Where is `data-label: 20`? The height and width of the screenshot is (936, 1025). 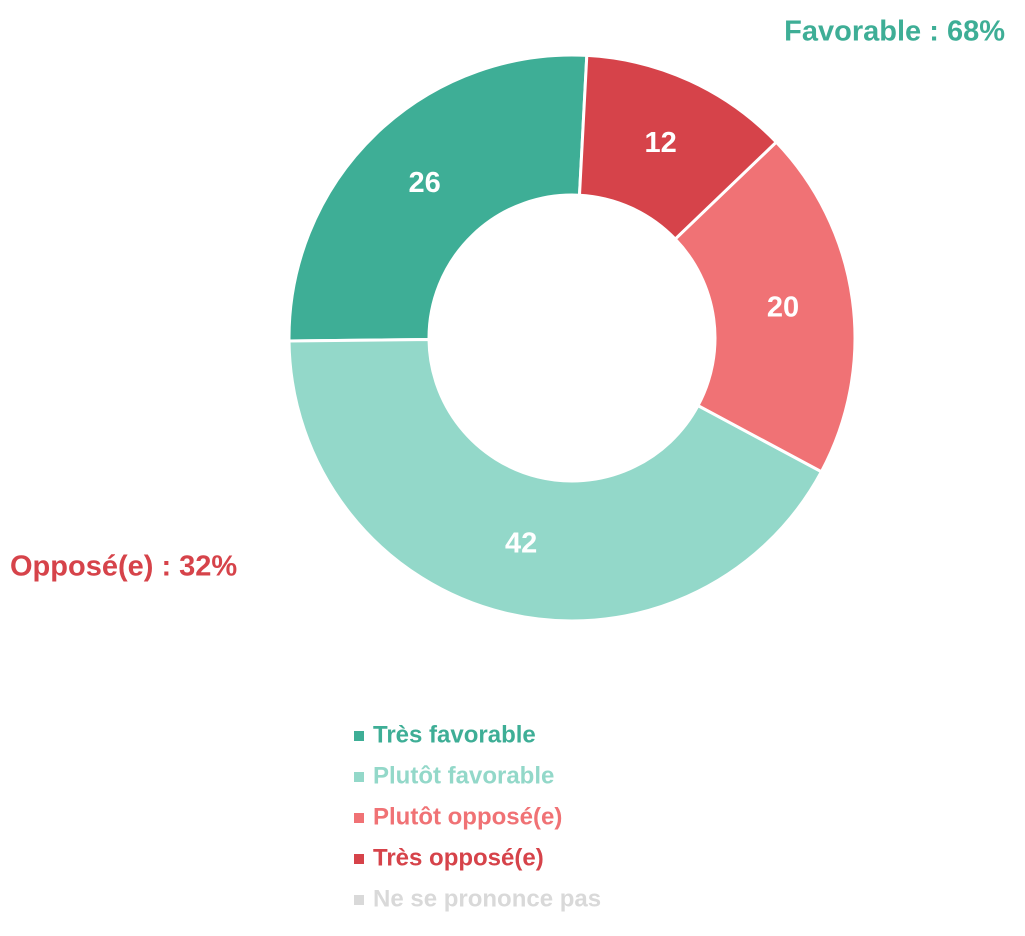 data-label: 20 is located at coordinates (783, 308).